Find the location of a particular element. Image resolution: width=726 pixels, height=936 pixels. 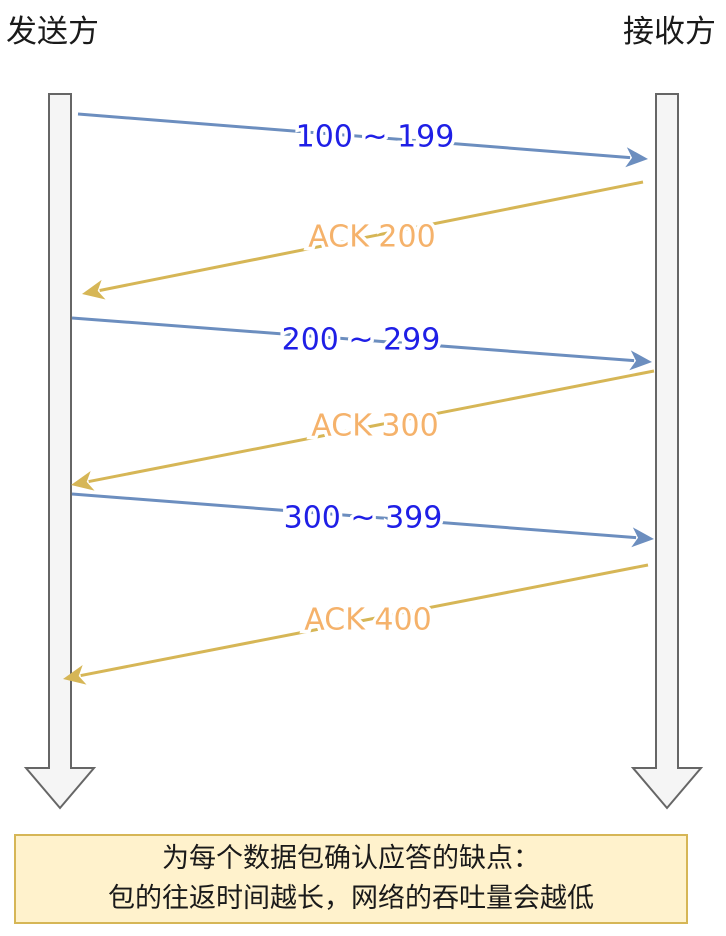

message-label-1: 100 ~ 199 is located at coordinates (375, 137).